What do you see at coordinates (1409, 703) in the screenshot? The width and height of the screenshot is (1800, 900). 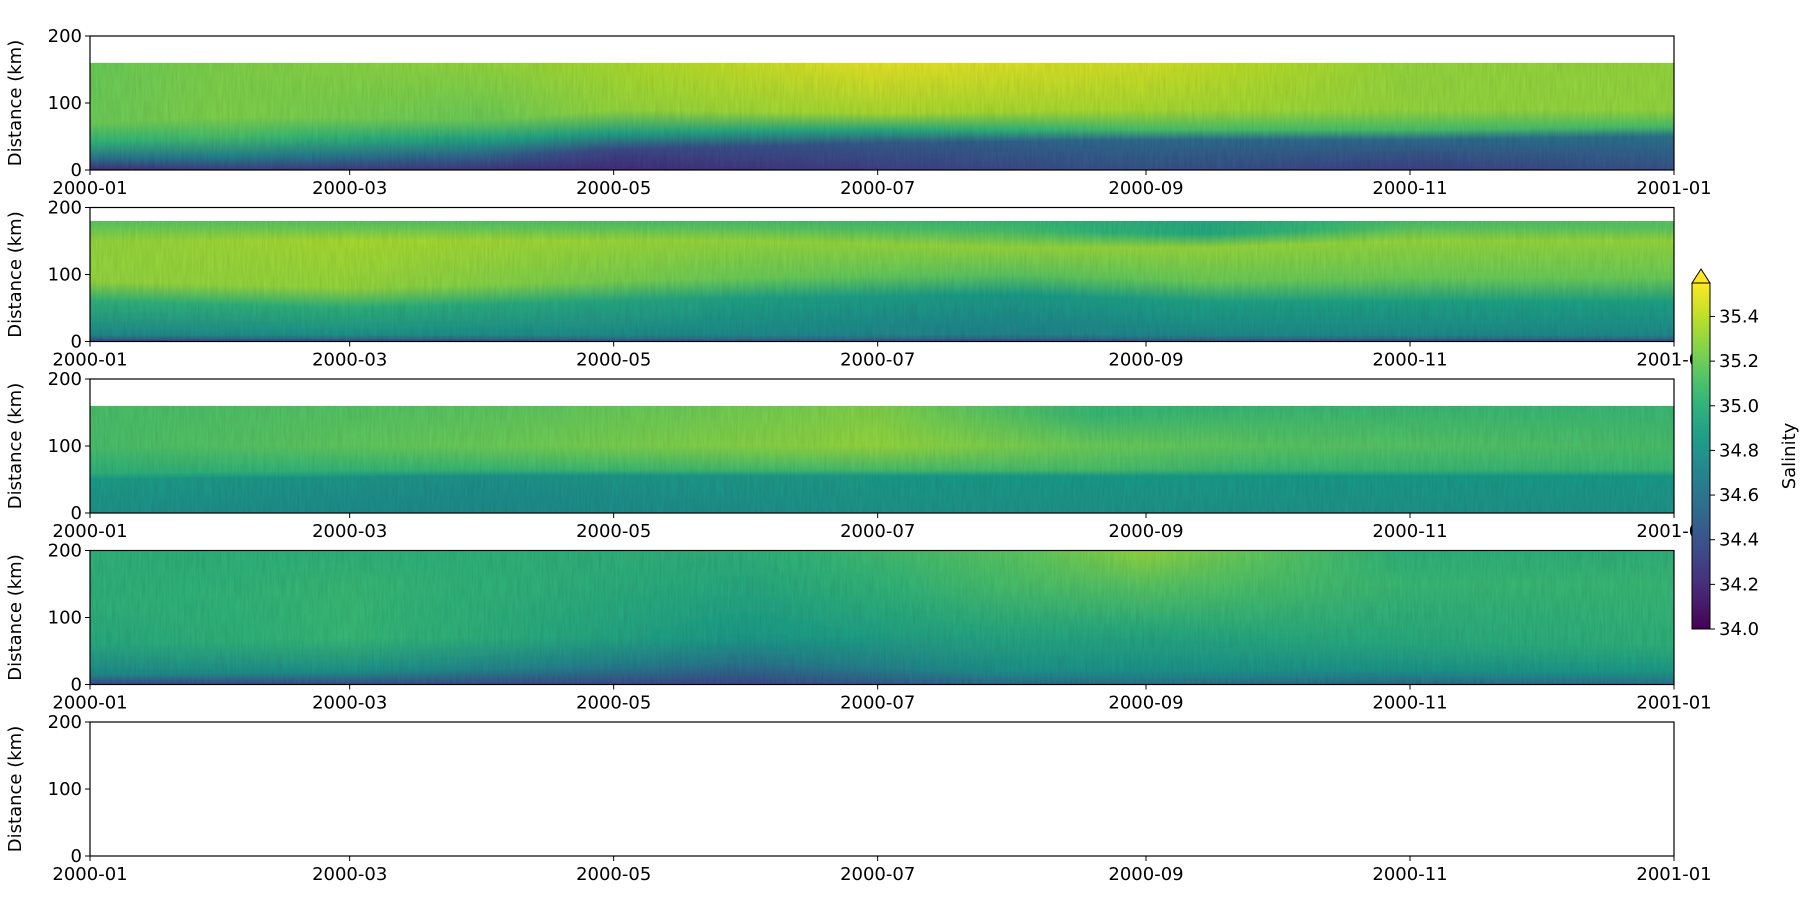 I see `x-tick-label: 2000-11` at bounding box center [1409, 703].